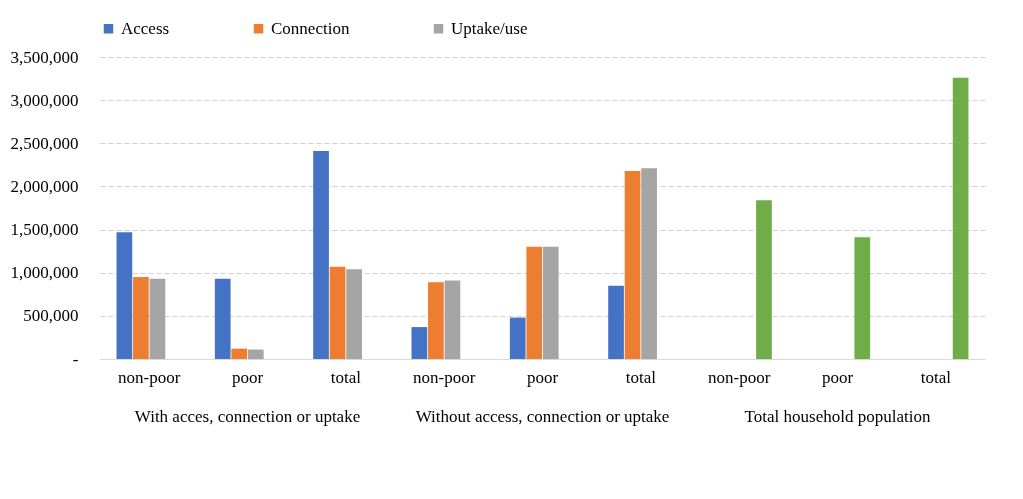 This screenshot has width=1023, height=499. I want to click on legend-label: Connection, so click(310, 28).